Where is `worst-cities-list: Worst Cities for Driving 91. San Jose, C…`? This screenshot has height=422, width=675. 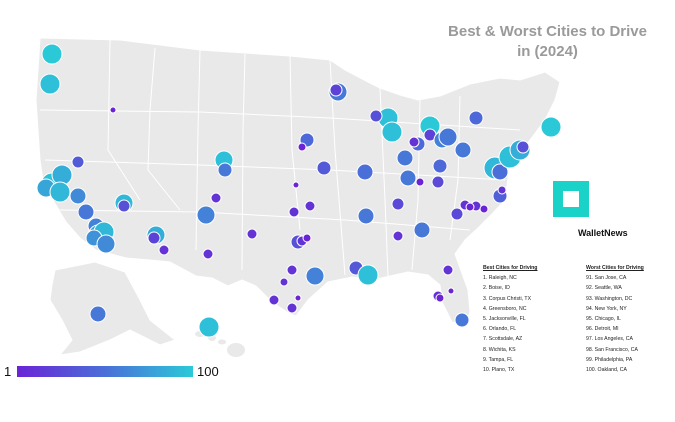 worst-cities-list: Worst Cities for Driving 91. San Jose, C… is located at coordinates (615, 319).